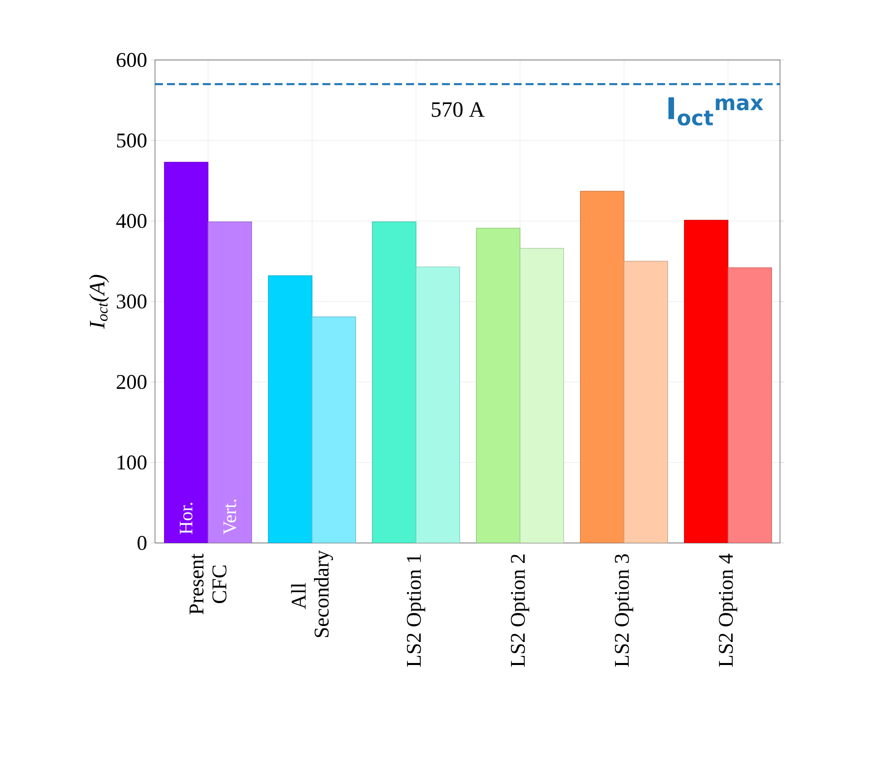  Describe the element at coordinates (716, 111) in the screenshot. I see `annotation: I$_{oct}$max` at that location.